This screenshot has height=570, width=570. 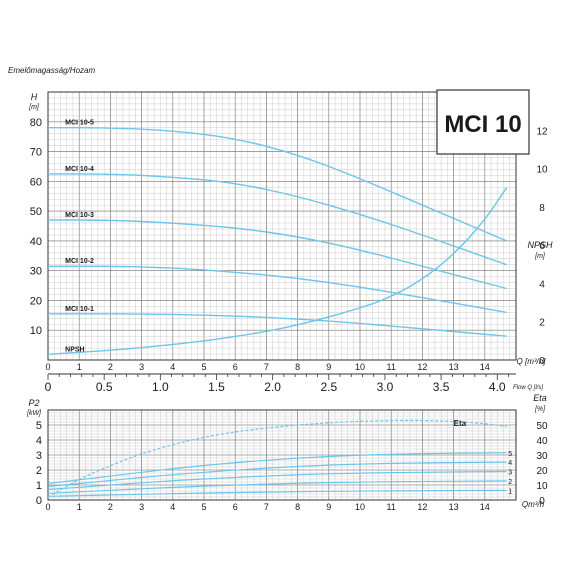 I want to click on top-x-label: Q [m³/h], so click(x=532, y=361).